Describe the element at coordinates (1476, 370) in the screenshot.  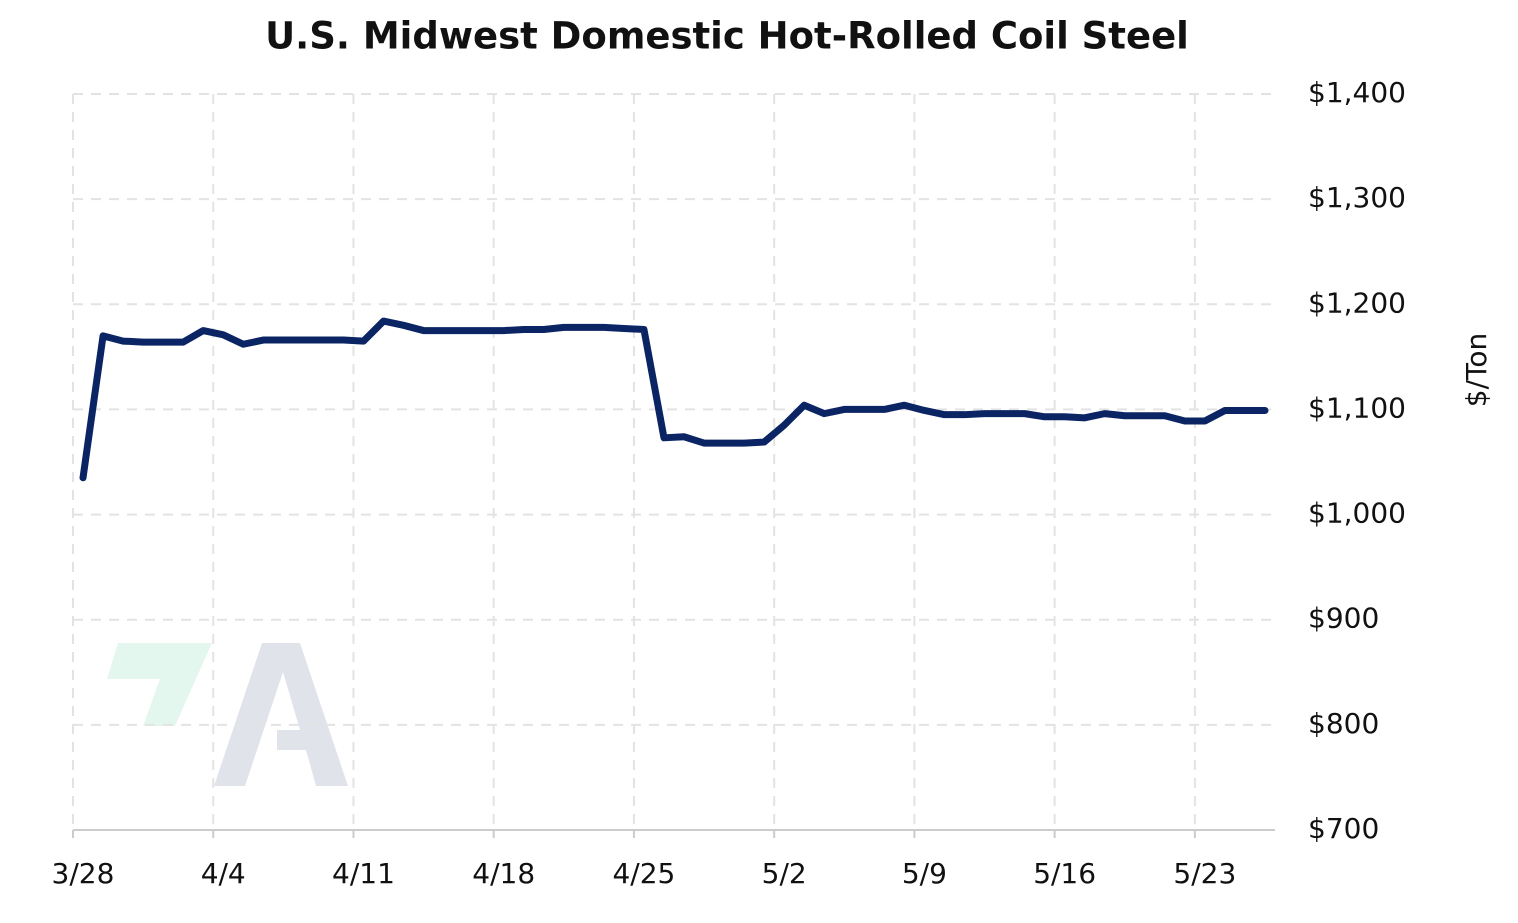
I see `y-axis-label: $/Ton` at that location.